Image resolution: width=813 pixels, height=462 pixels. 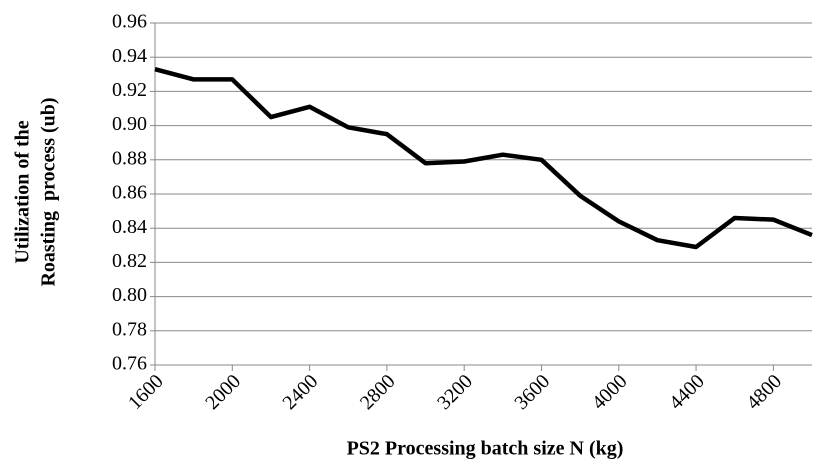 I want to click on y-tick-label: 0.84, so click(x=129, y=227).